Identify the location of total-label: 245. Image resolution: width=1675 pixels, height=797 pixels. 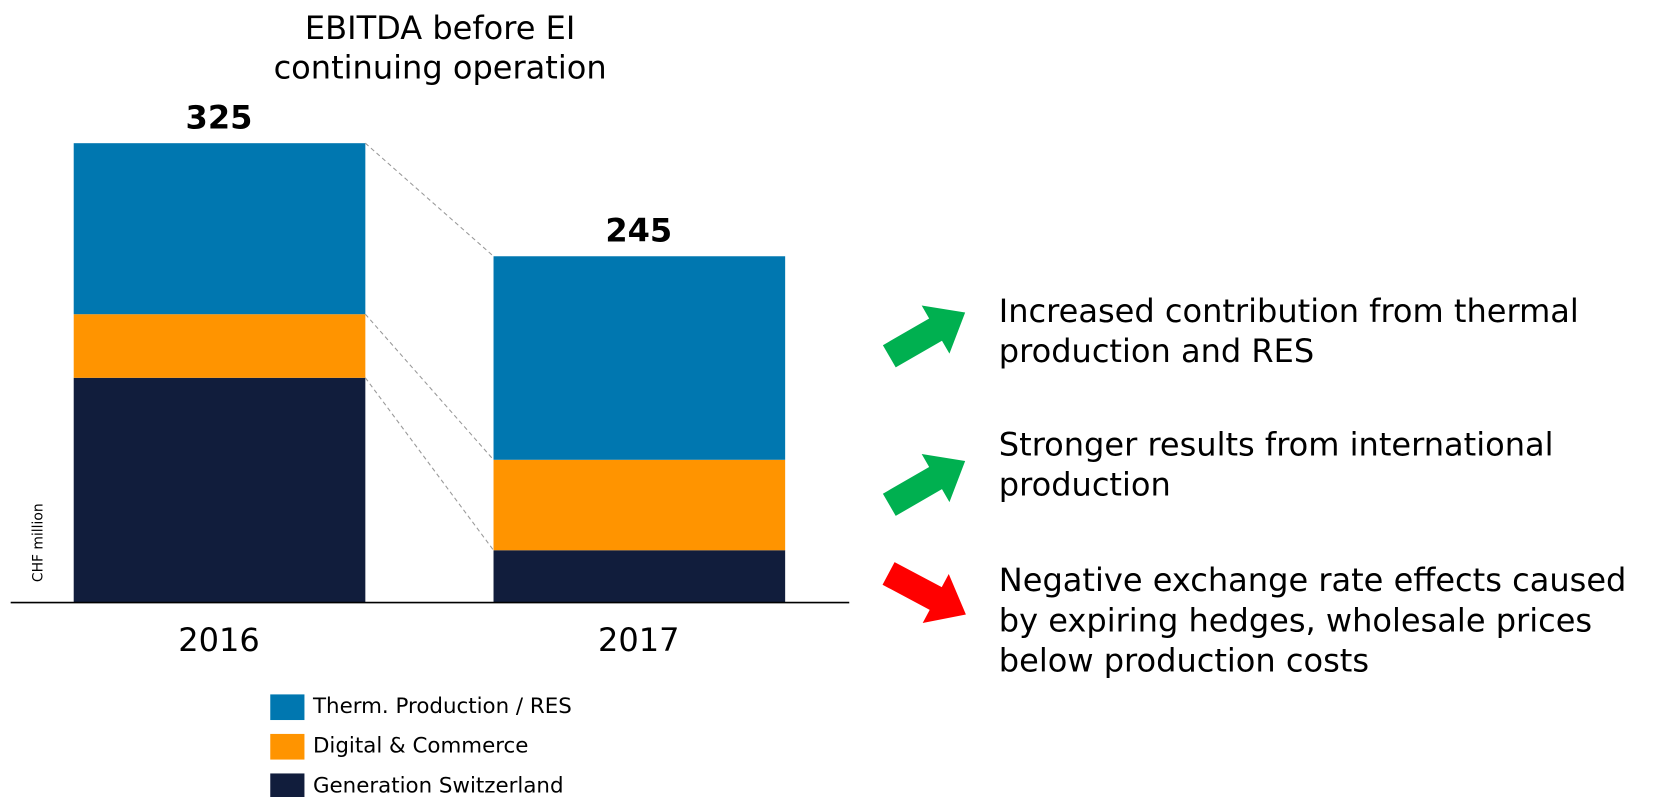
(638, 231).